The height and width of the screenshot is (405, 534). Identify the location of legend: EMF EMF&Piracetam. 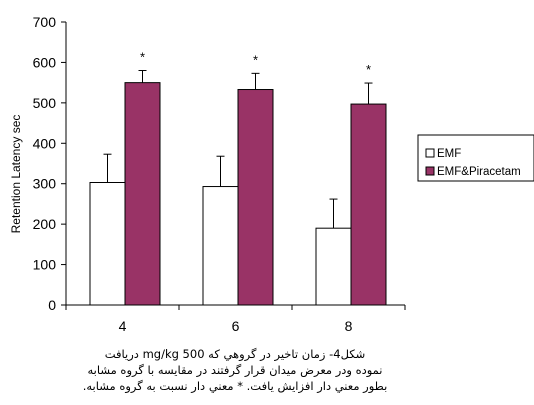
(475, 158).